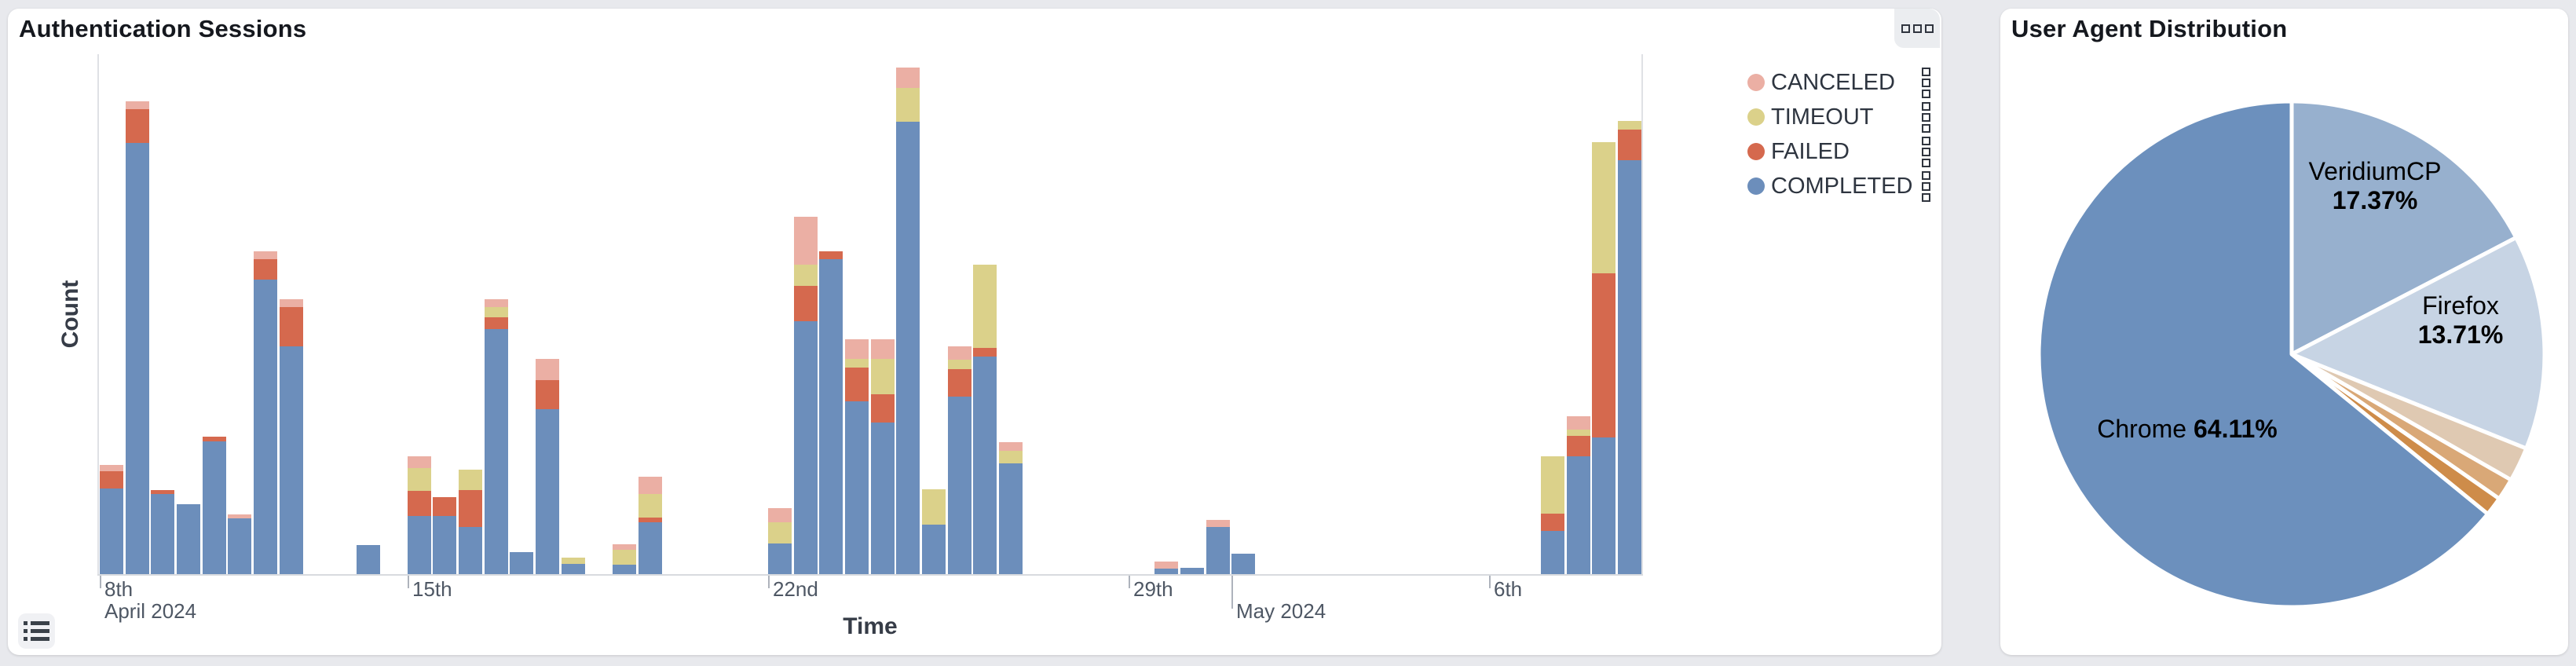  I want to click on pie-slice-chrome, so click(2263, 354).